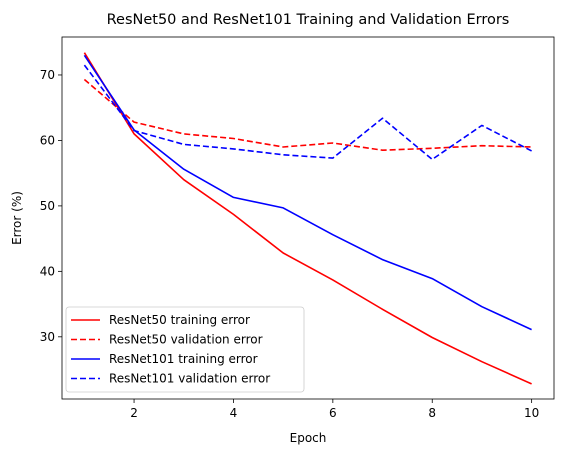 The height and width of the screenshot is (455, 562). Describe the element at coordinates (179, 320) in the screenshot. I see `legend-label: ResNet50 training error` at that location.